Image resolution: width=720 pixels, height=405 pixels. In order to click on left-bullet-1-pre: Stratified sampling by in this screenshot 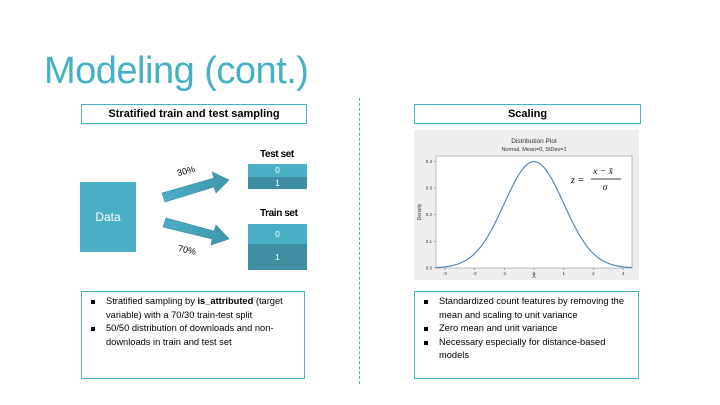, I will do `click(152, 301)`.